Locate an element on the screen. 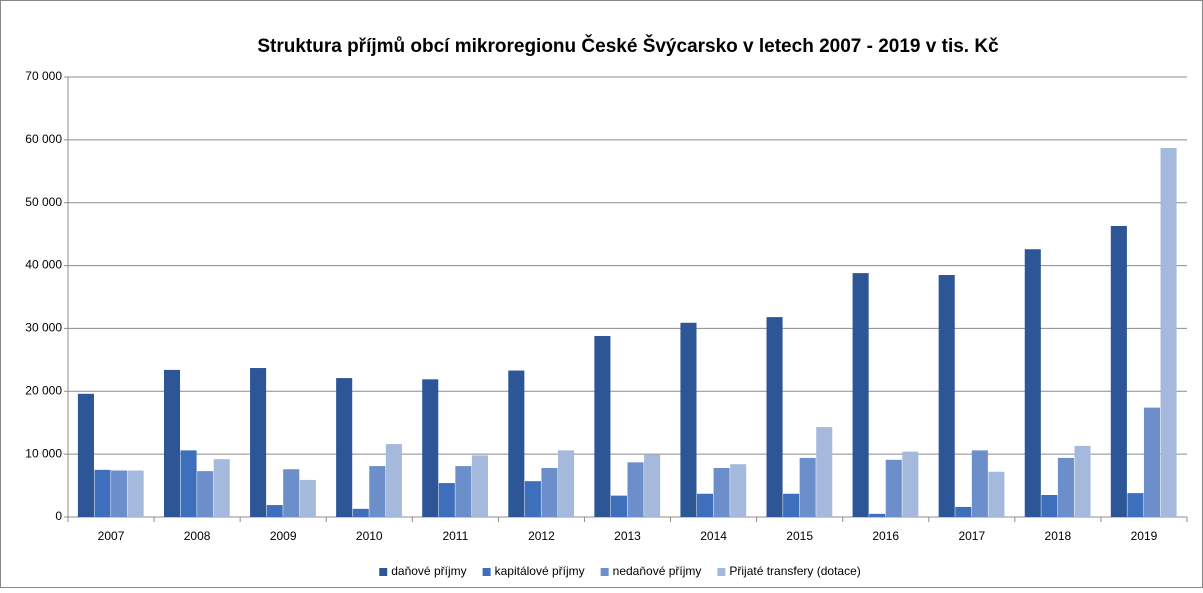  legend-label: kapitálové příjmy is located at coordinates (540, 571).